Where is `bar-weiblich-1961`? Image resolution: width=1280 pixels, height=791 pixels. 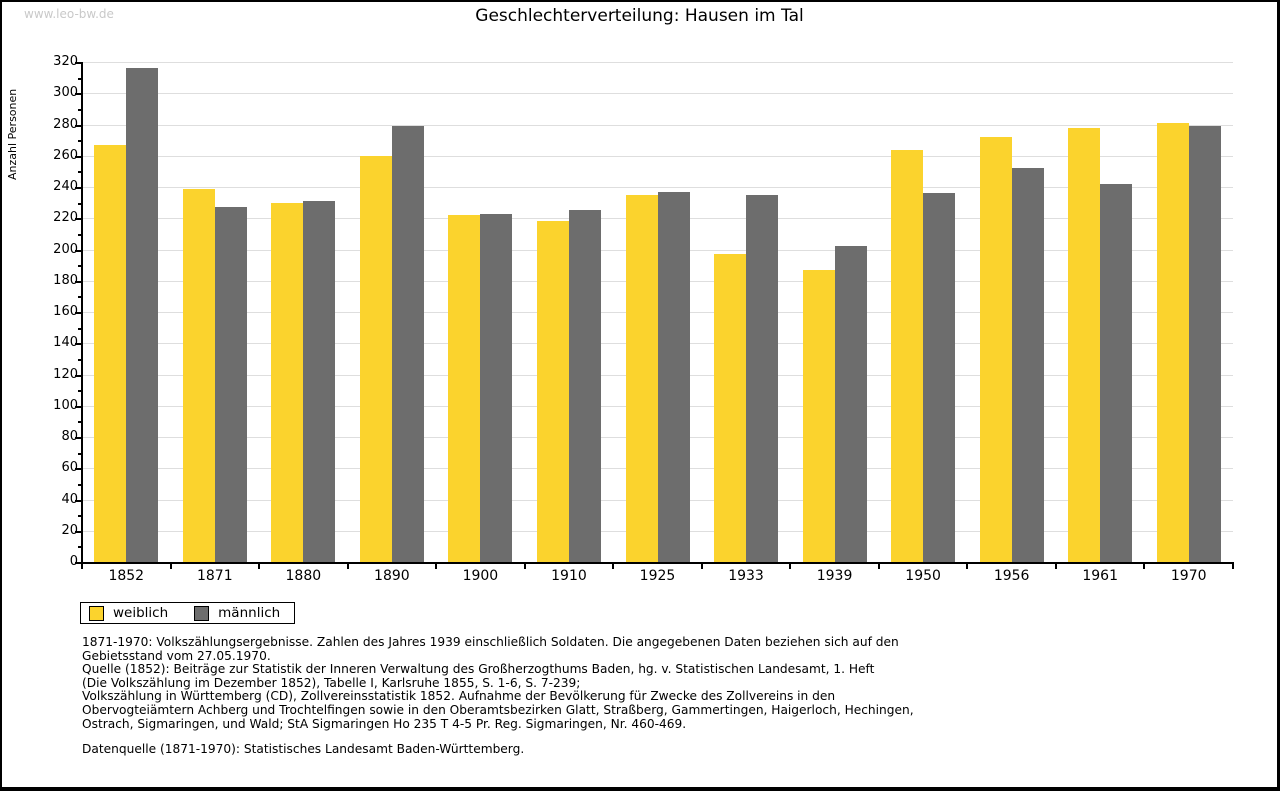
bar-weiblich-1961 is located at coordinates (1084, 344).